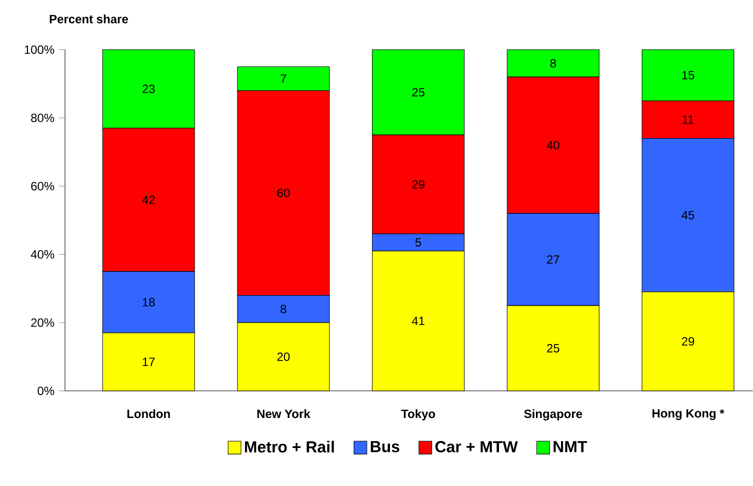 Image resolution: width=753 pixels, height=486 pixels. Describe the element at coordinates (283, 357) in the screenshot. I see `data-label: 20` at that location.